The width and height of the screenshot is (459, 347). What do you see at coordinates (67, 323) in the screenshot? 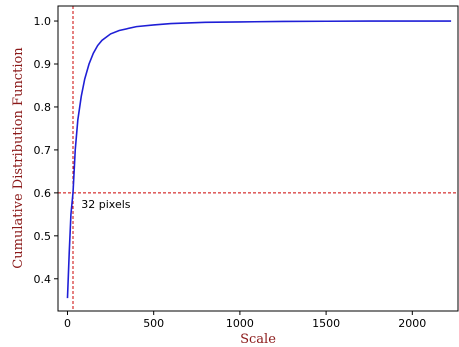
I see `x-tick-label: 0` at bounding box center [67, 323].